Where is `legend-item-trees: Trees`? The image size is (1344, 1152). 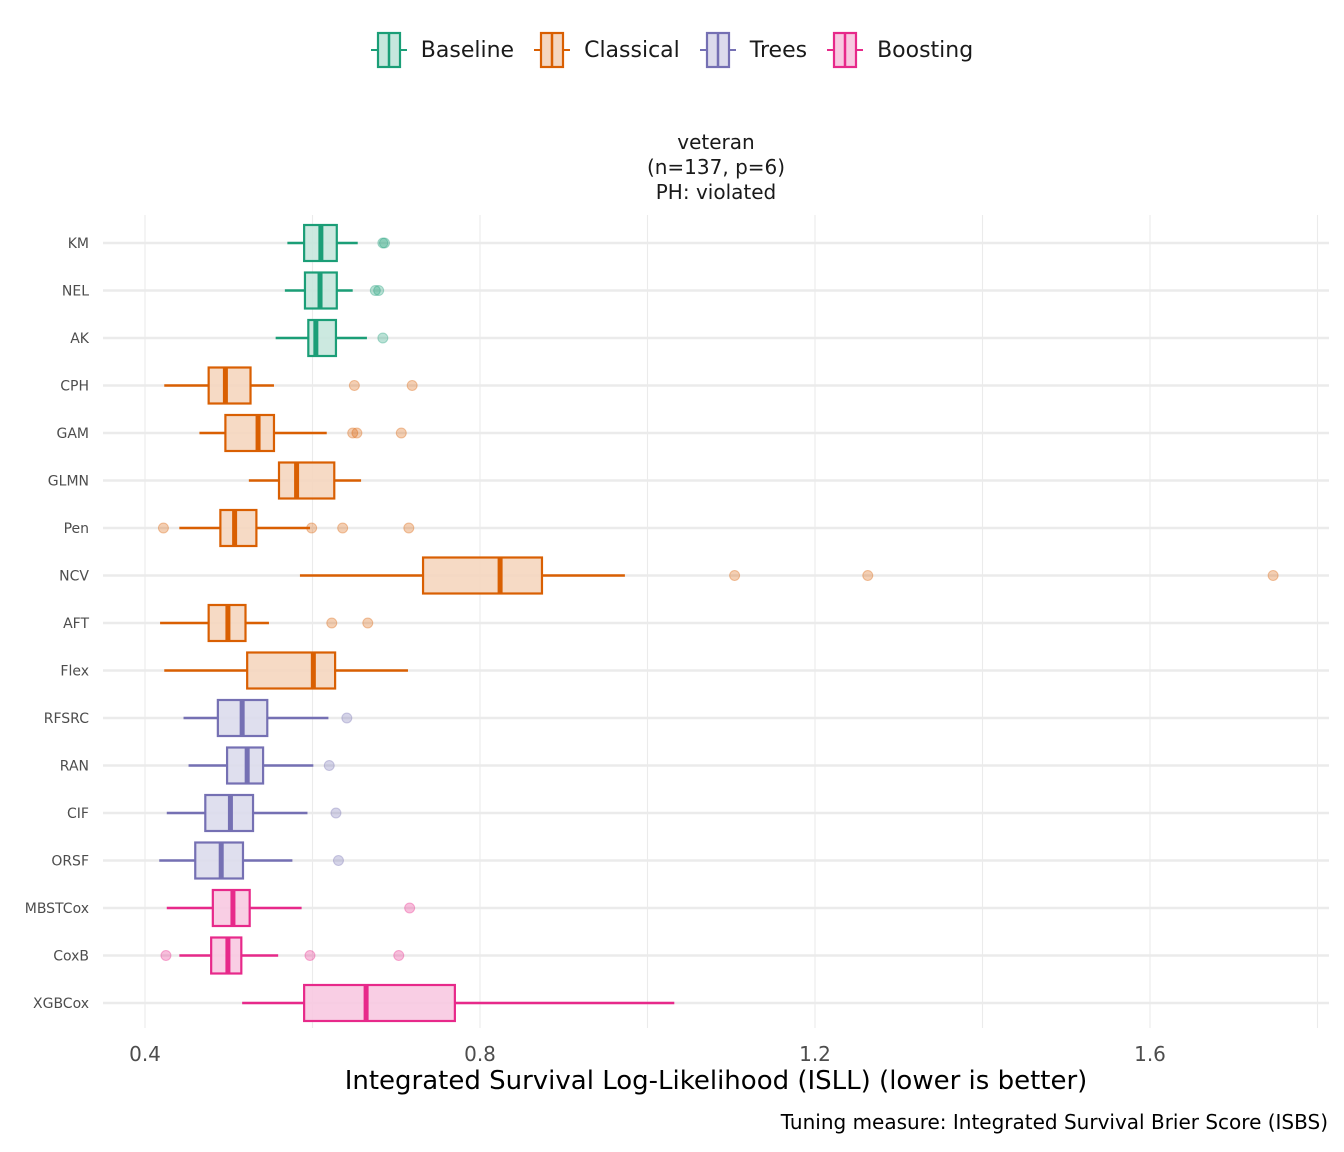 legend-item-trees: Trees is located at coordinates (753, 50).